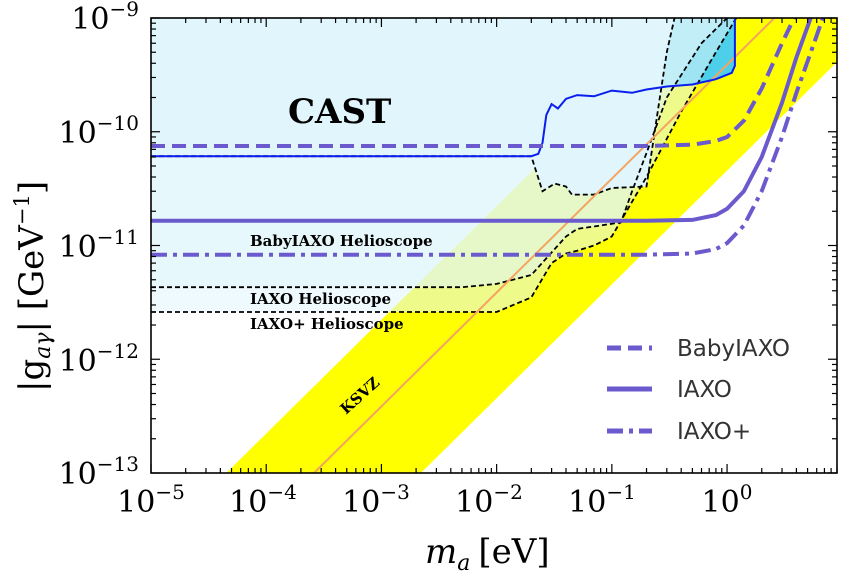  I want to click on y-tick-labels: 10−13 10−12 10−11 10−10 10−9, so click(99, 246).